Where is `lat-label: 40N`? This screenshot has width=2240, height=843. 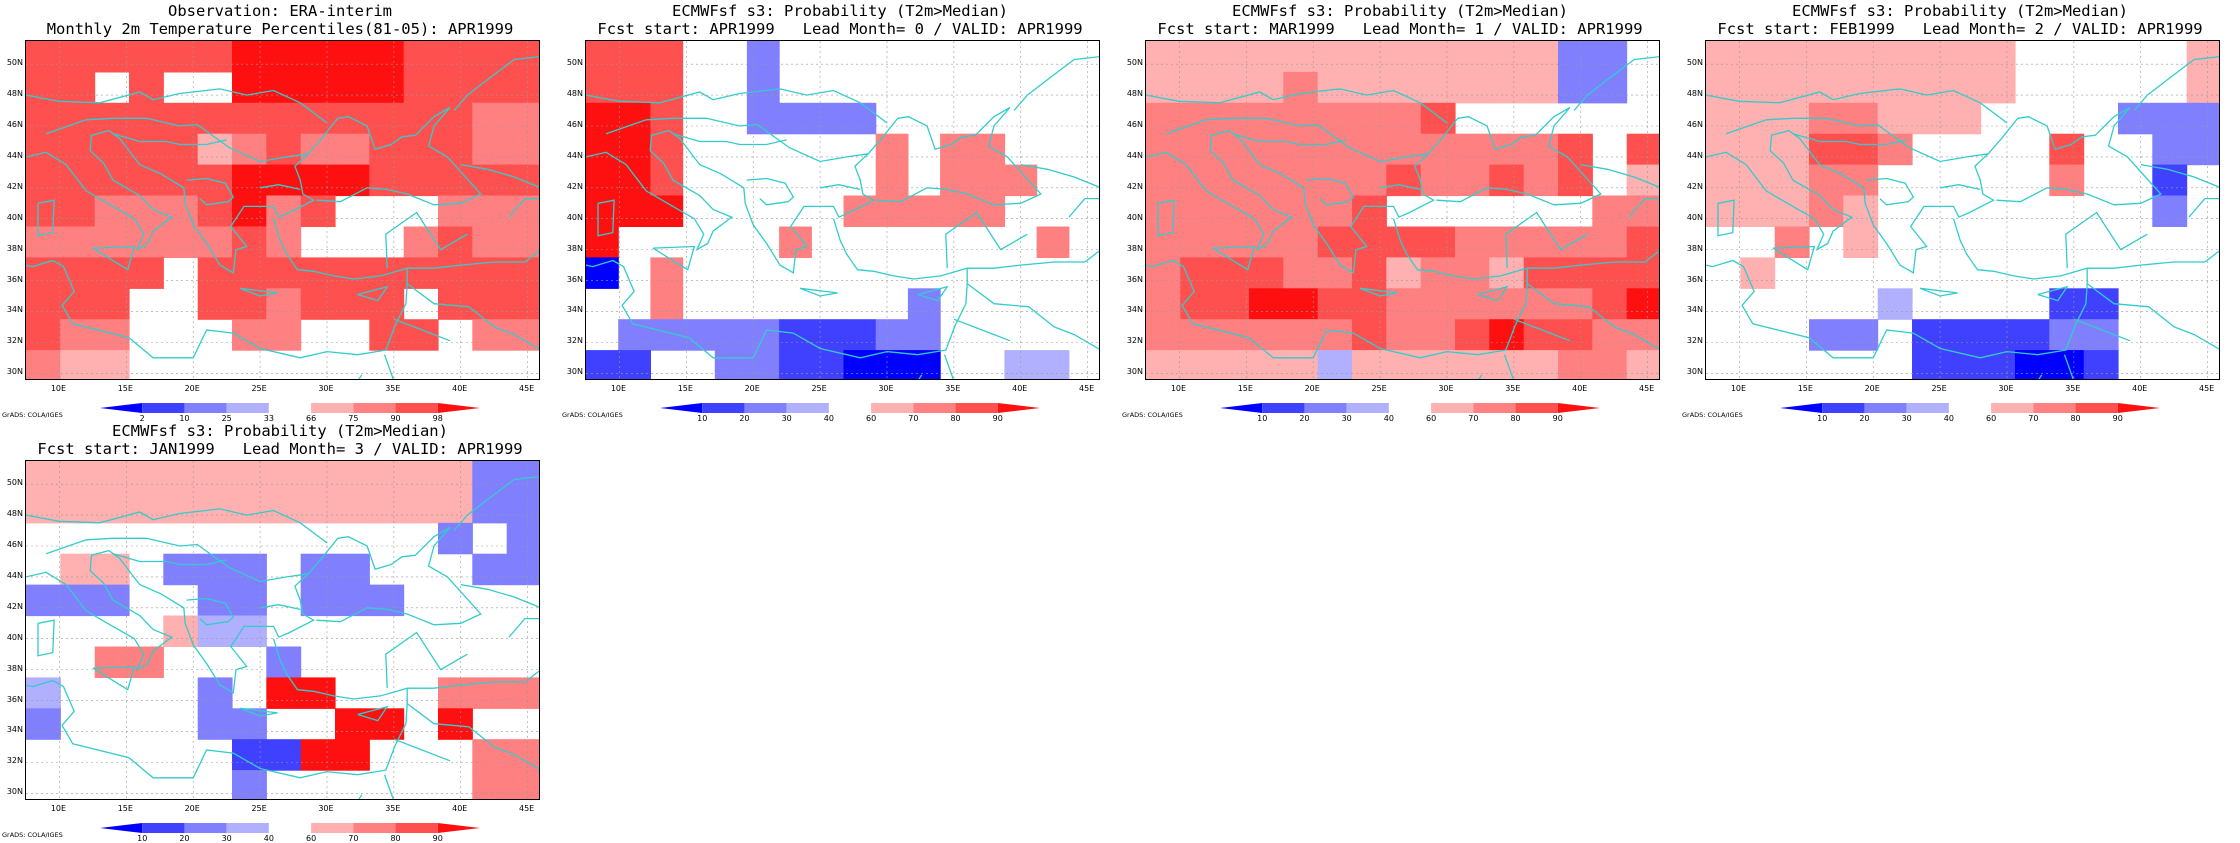
lat-label: 40N is located at coordinates (14, 217).